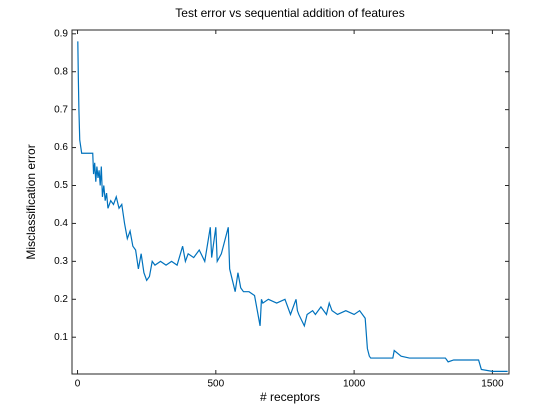  Describe the element at coordinates (61, 71) in the screenshot. I see `y-tick-label: 0.8` at that location.